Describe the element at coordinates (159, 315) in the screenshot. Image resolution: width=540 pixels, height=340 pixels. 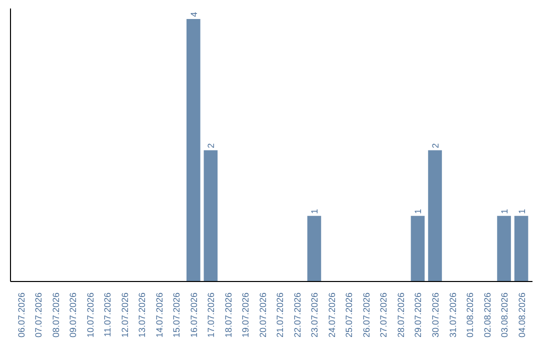
I see `x-tick-label: 14.07.2026` at that location.